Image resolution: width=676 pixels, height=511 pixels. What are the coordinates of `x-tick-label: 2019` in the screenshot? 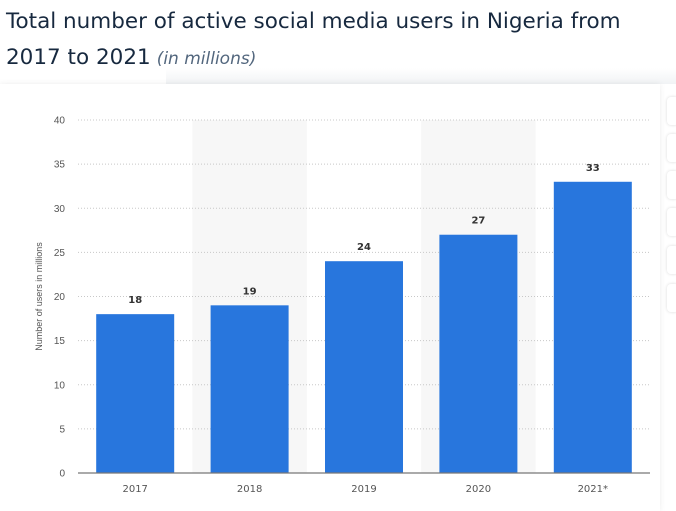 It's located at (363, 489).